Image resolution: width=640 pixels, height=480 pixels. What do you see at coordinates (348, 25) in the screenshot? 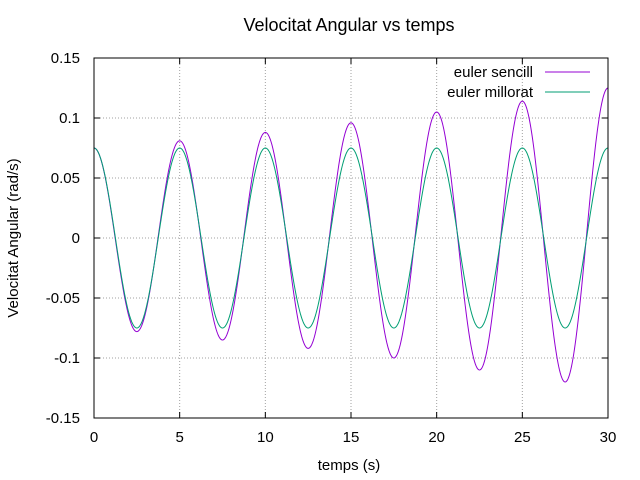
I see `chart-title: Velocitat Angular vs temps` at bounding box center [348, 25].